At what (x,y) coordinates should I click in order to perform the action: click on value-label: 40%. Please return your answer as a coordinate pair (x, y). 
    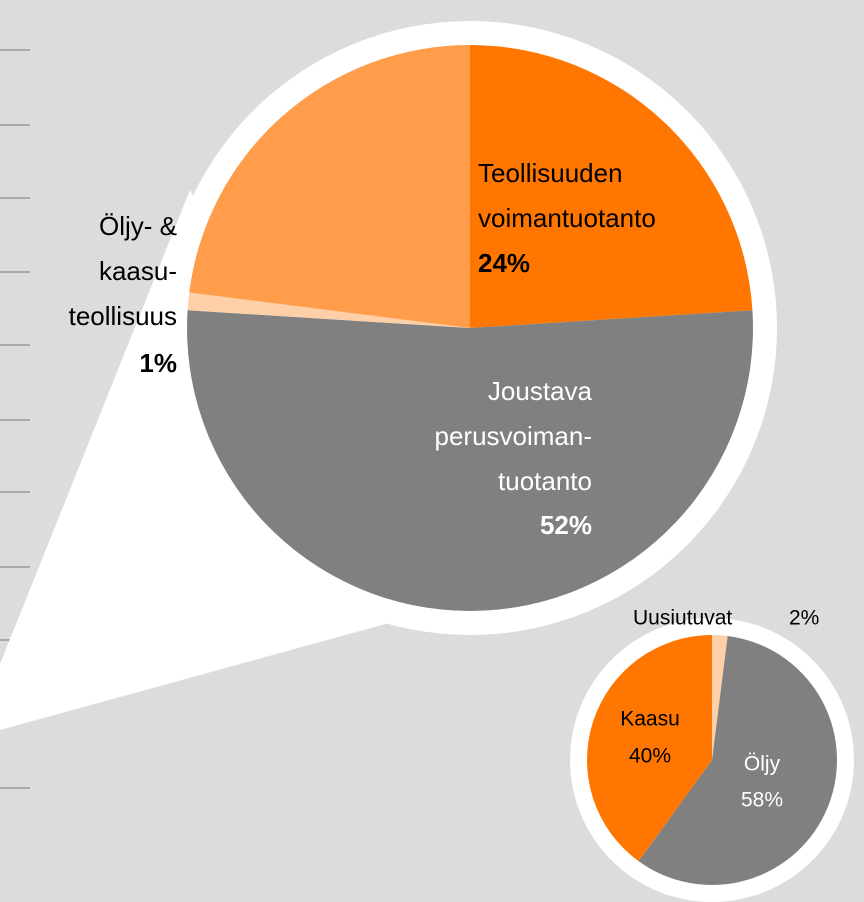
    Looking at the image, I should click on (650, 756).